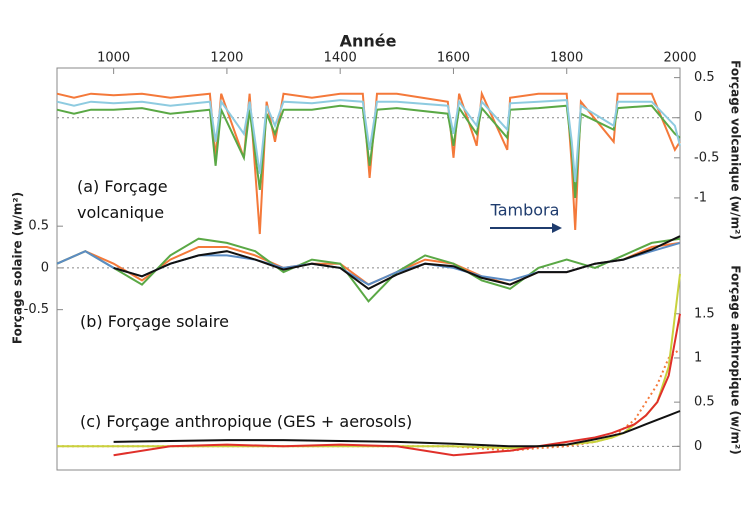 The image size is (754, 507). What do you see at coordinates (18, 268) in the screenshot?
I see `y-axis-title: Forçage solaire (w/m²)` at bounding box center [18, 268].